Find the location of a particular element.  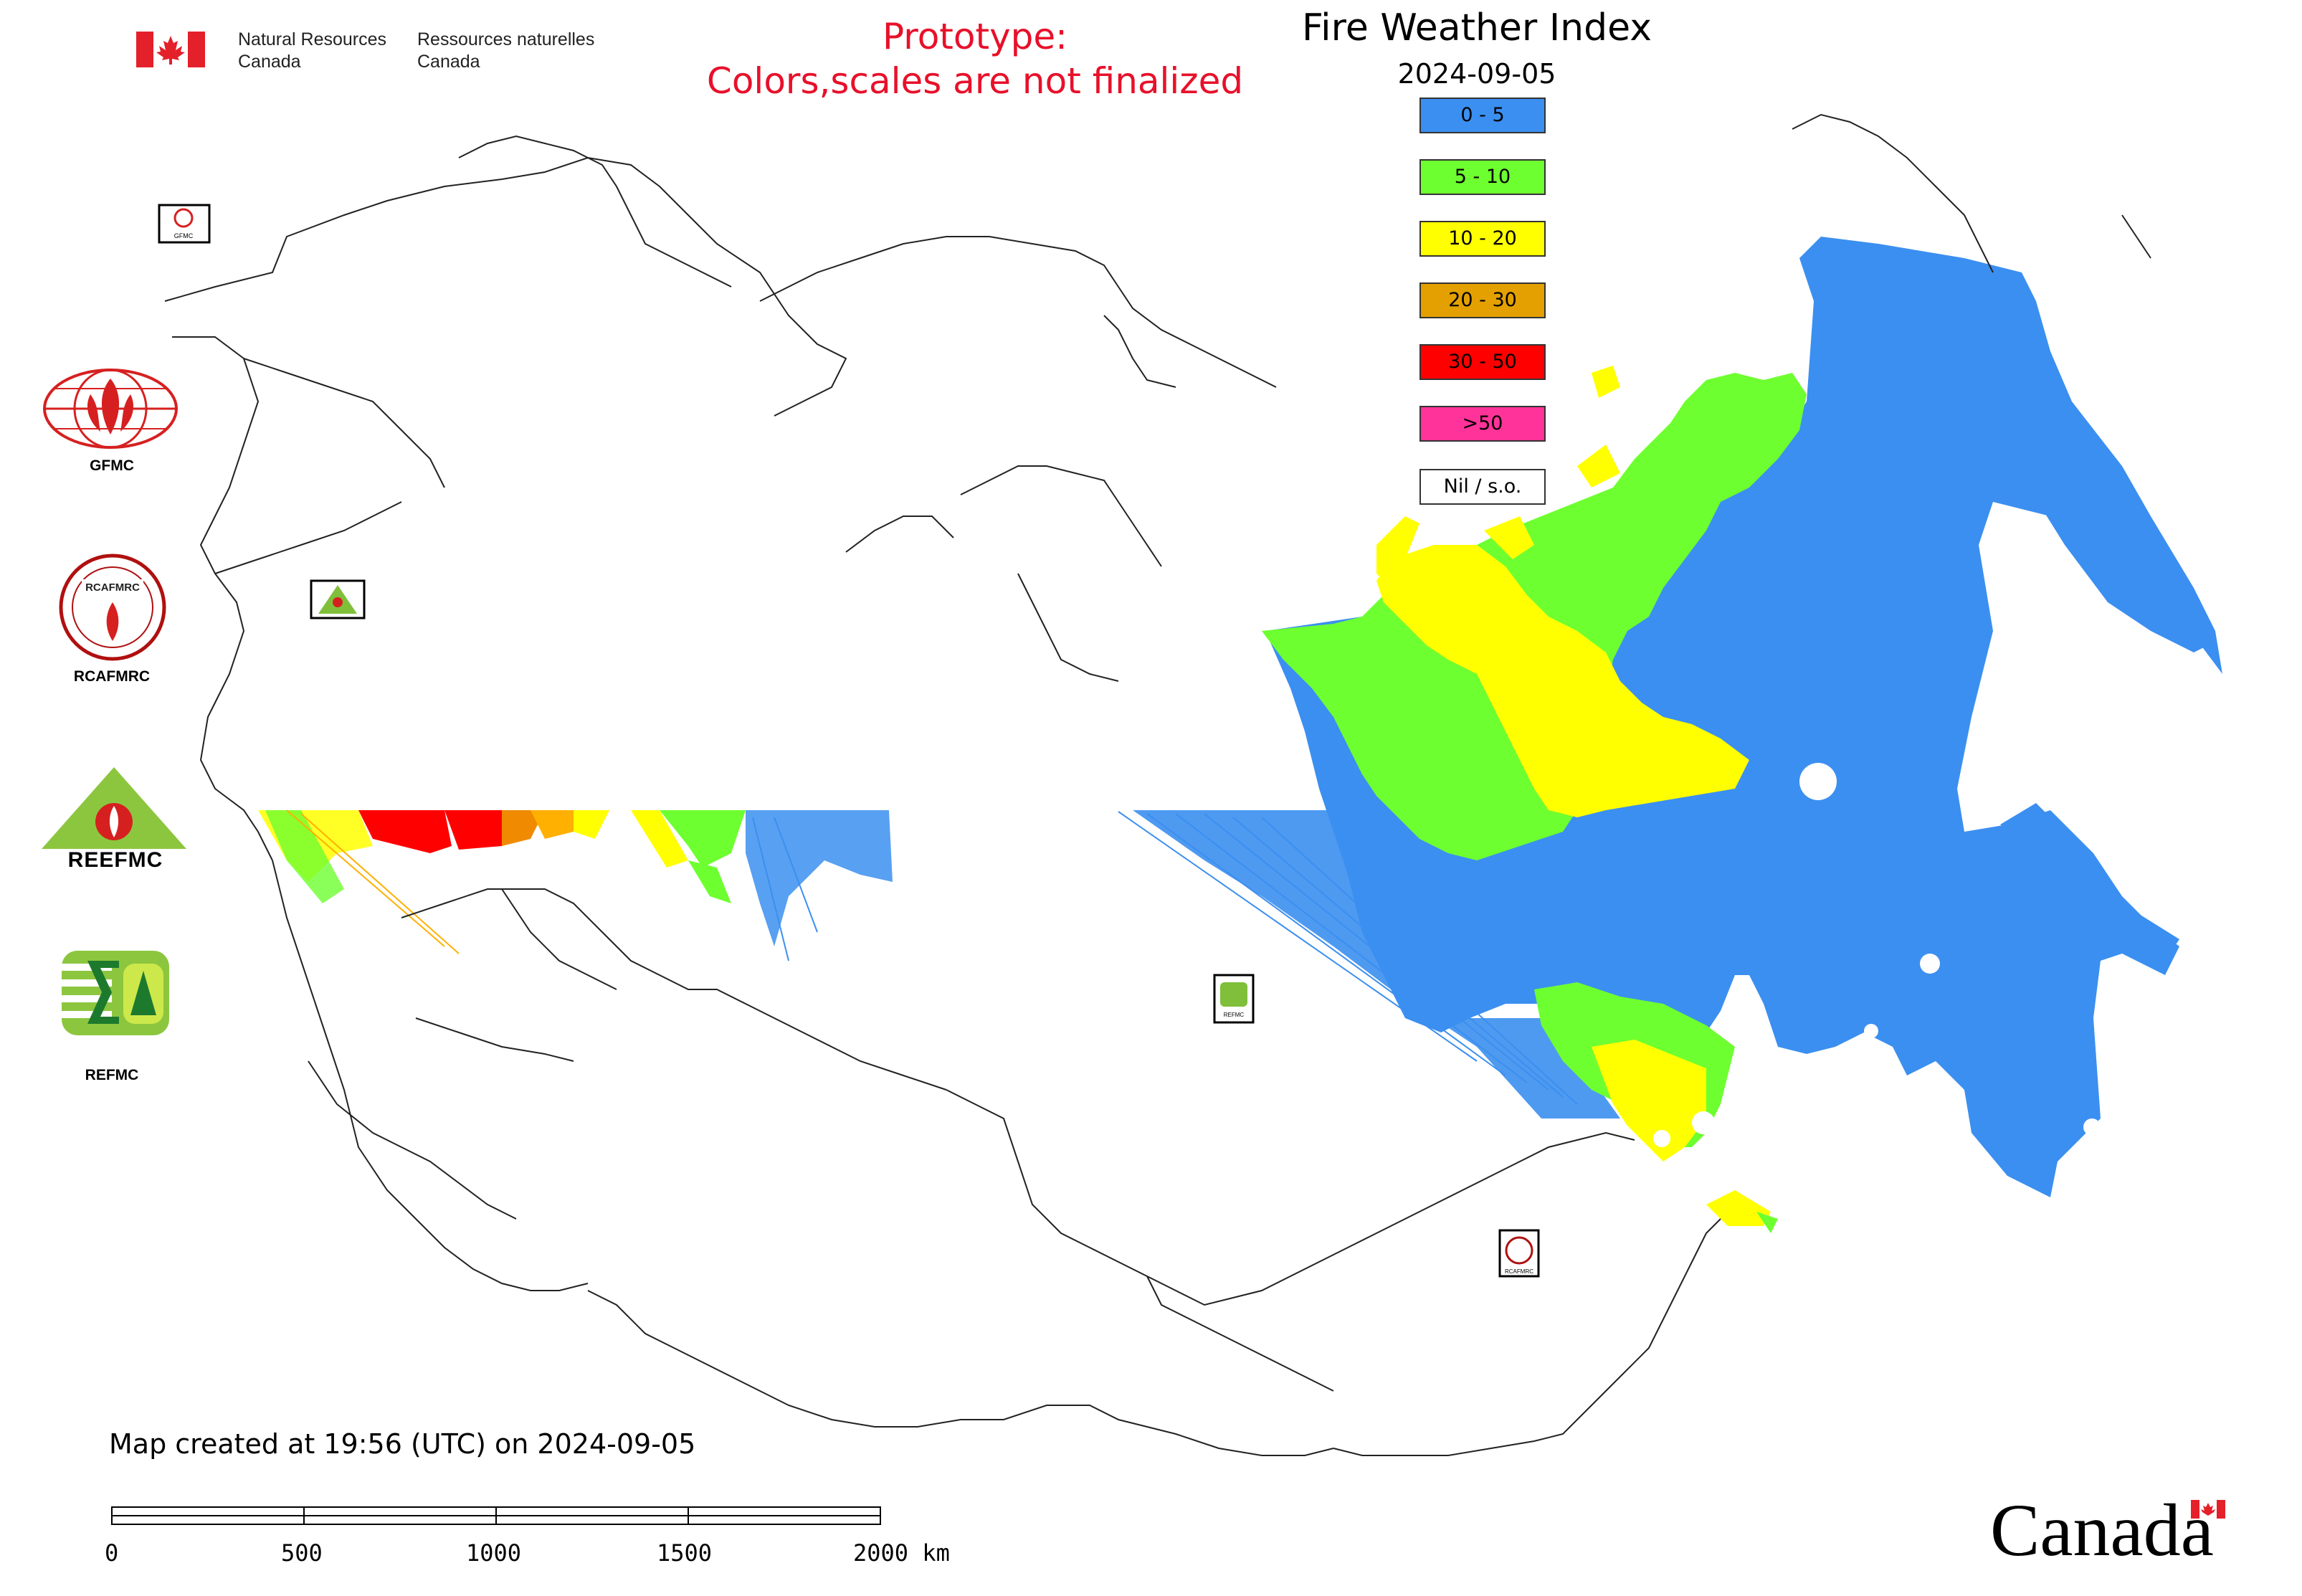

legend-item-10-20: 10 - 20 is located at coordinates (1483, 239).